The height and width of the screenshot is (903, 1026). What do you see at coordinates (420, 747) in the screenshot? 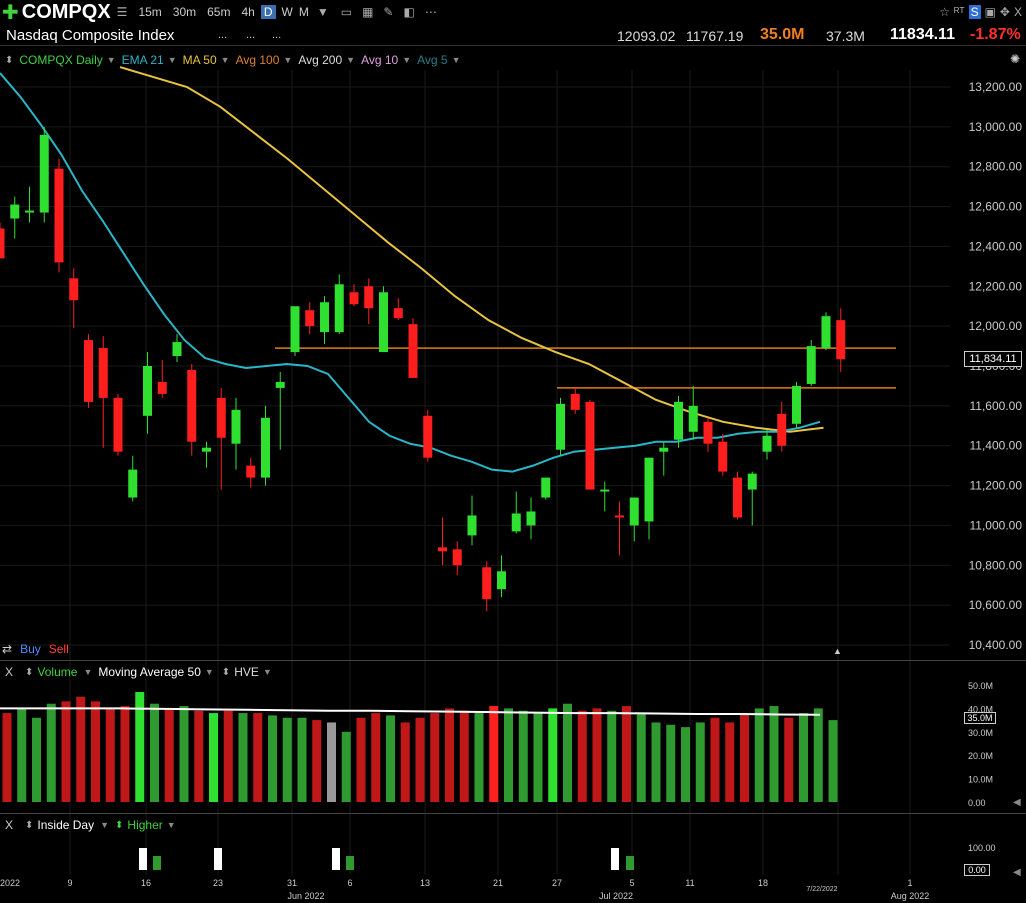
I see `volume-bars` at bounding box center [420, 747].